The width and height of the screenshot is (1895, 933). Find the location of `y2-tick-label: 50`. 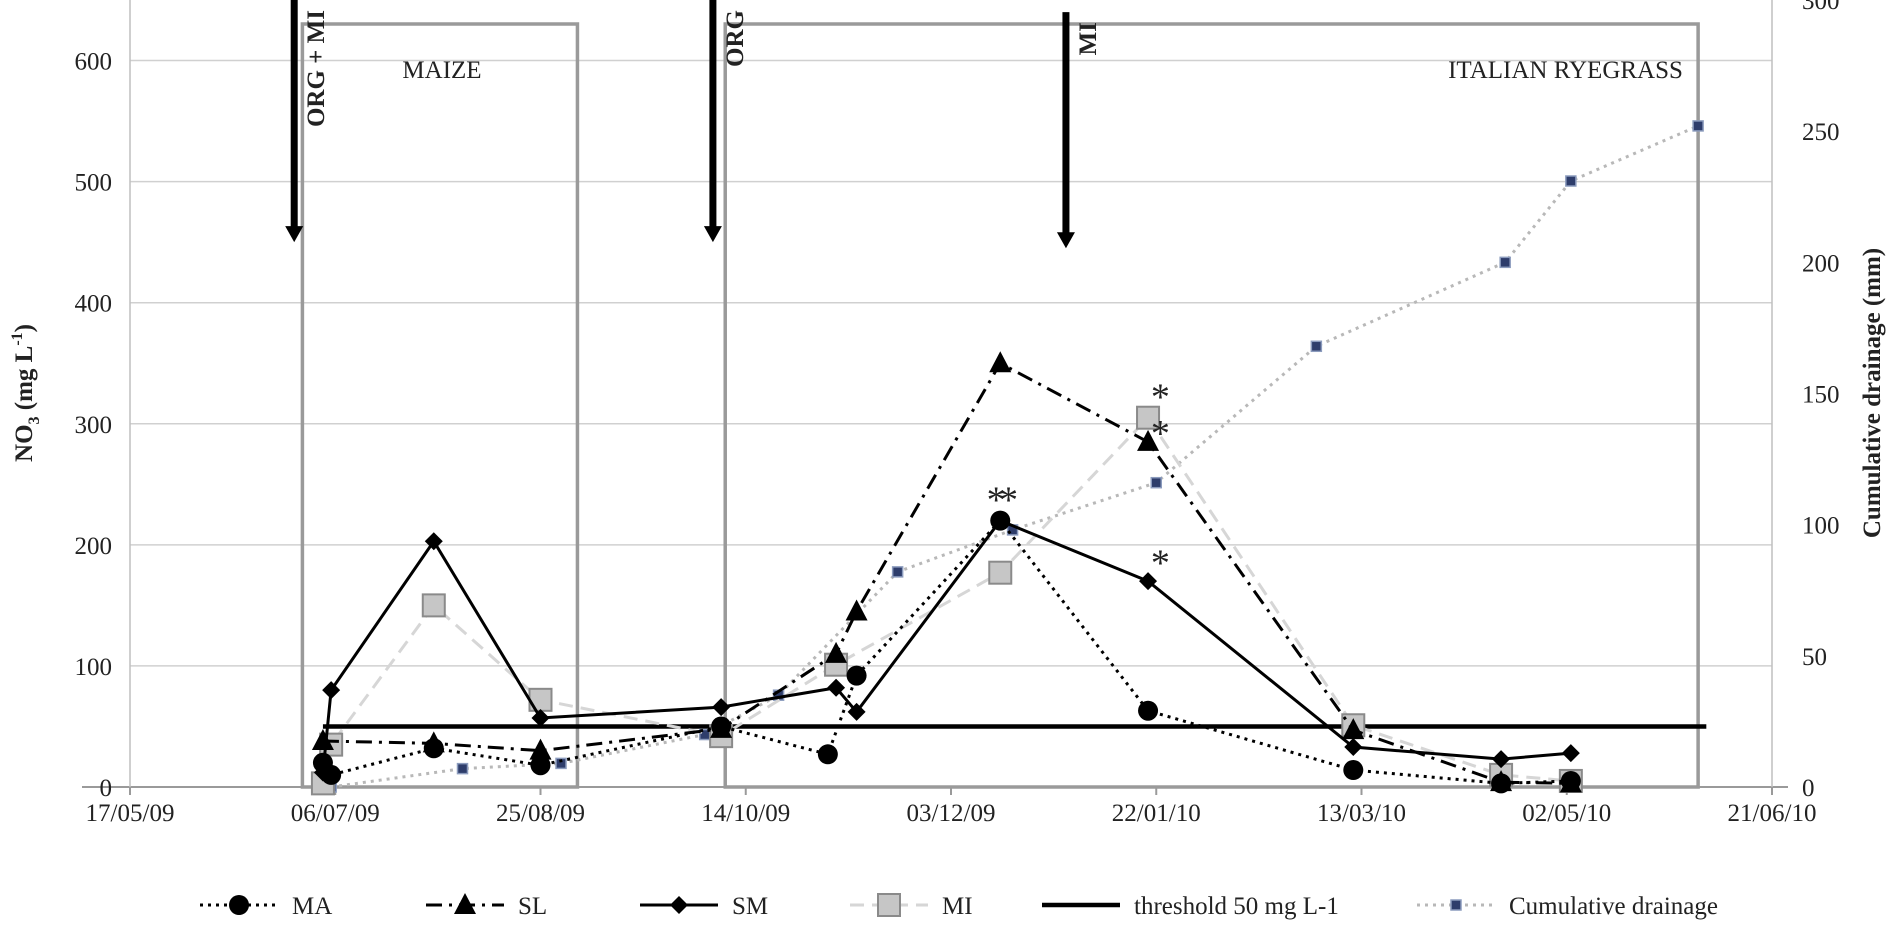

y2-tick-label: 50 is located at coordinates (1814, 657).